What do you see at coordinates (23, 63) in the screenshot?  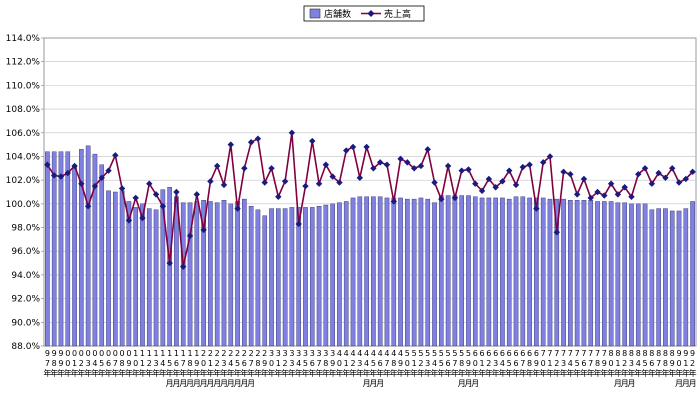 I see `y-tick-label: 112.0%` at bounding box center [23, 63].